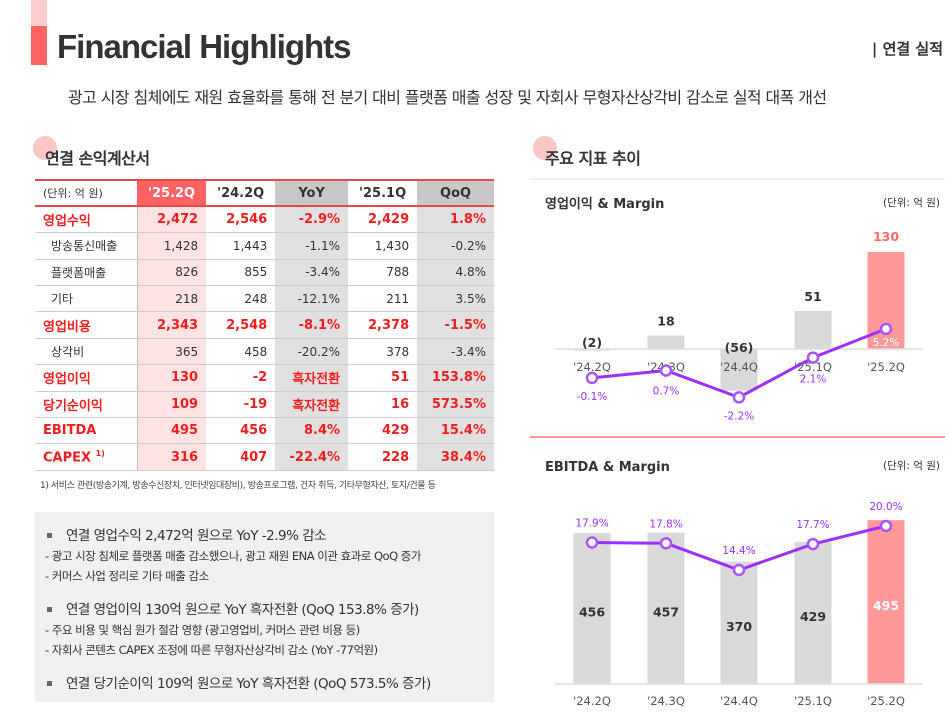  Describe the element at coordinates (172, 220) in the screenshot. I see `table-cell: 2,472` at that location.